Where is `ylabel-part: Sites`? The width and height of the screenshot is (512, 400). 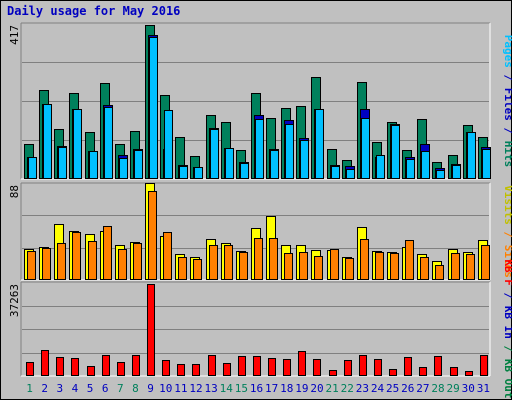
ylabel-part: Sites is located at coordinates (507, 261).